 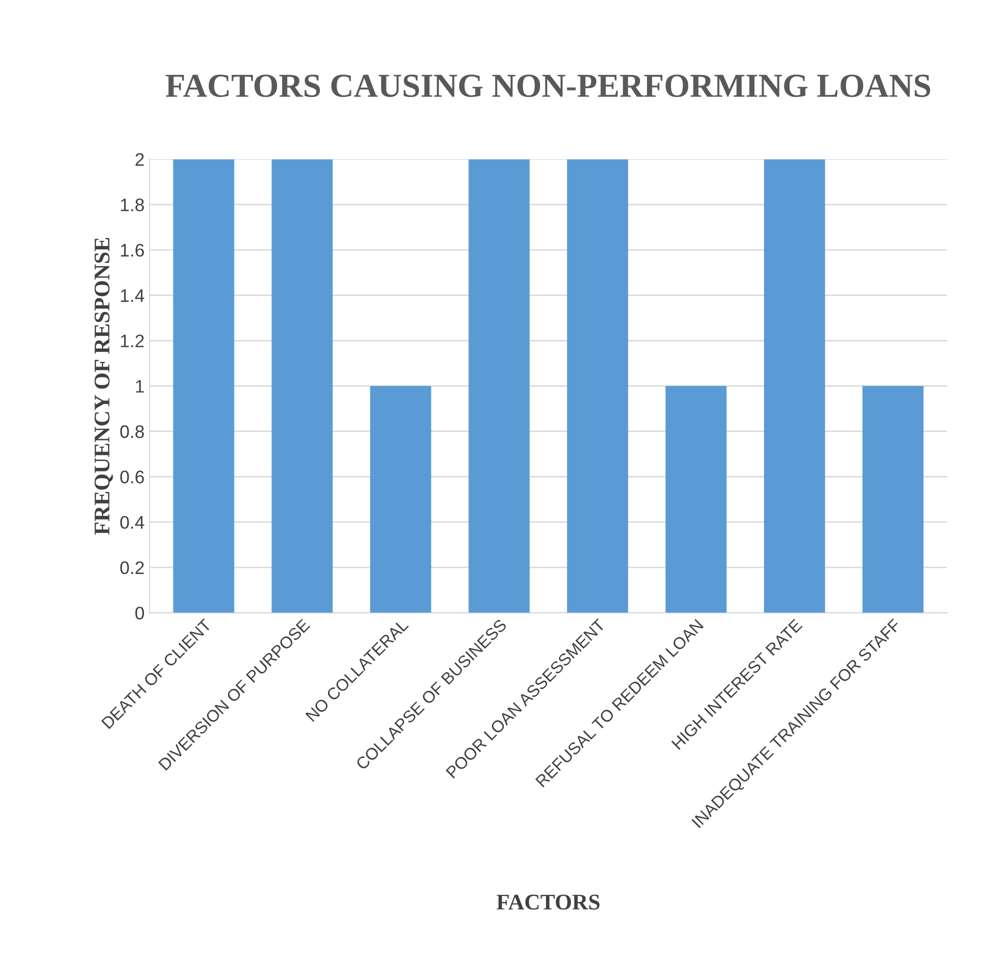 What do you see at coordinates (548, 86) in the screenshot?
I see `chart-title: FACTORS CAUSING NON-PERFORMING LOANS` at bounding box center [548, 86].